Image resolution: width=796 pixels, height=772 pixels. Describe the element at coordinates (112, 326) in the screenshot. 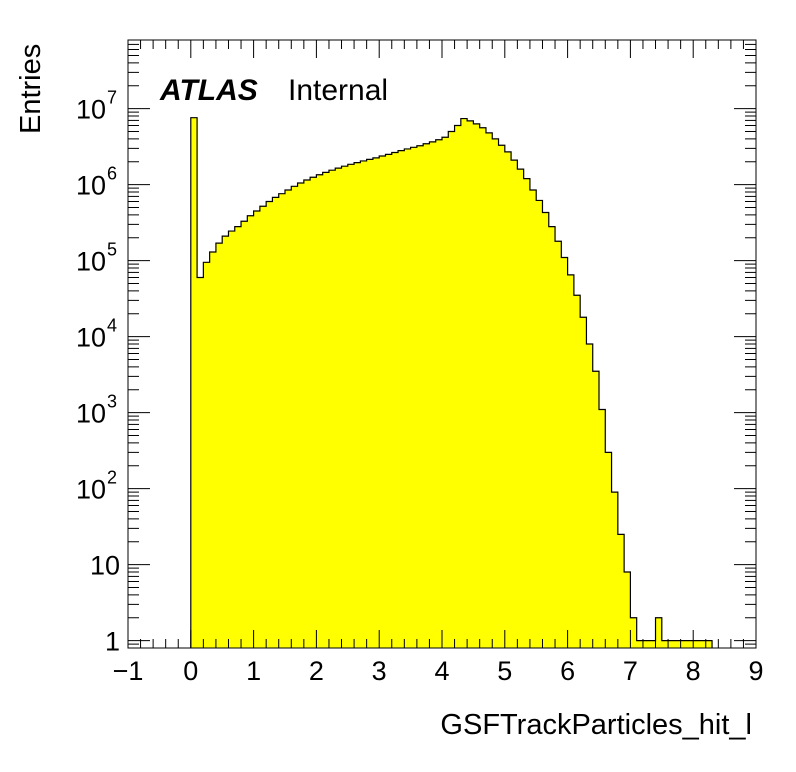

I see `y-tick-exponent: 4` at that location.